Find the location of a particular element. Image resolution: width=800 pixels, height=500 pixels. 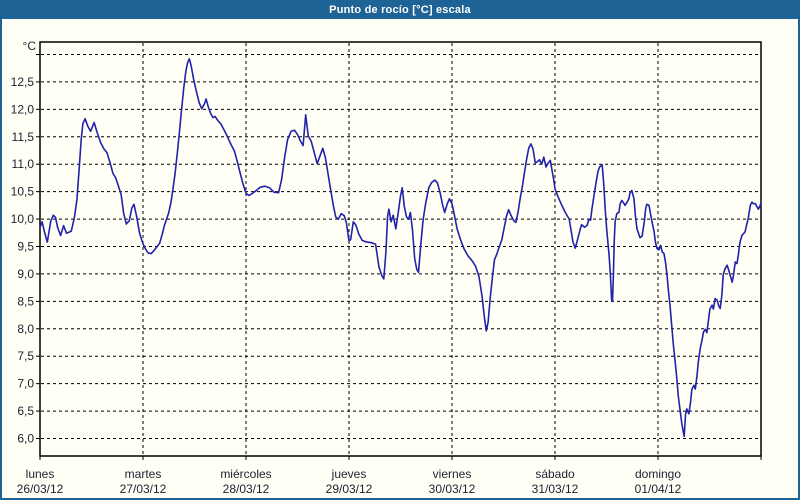

ytick-label: 10,0 is located at coordinates (23, 219).